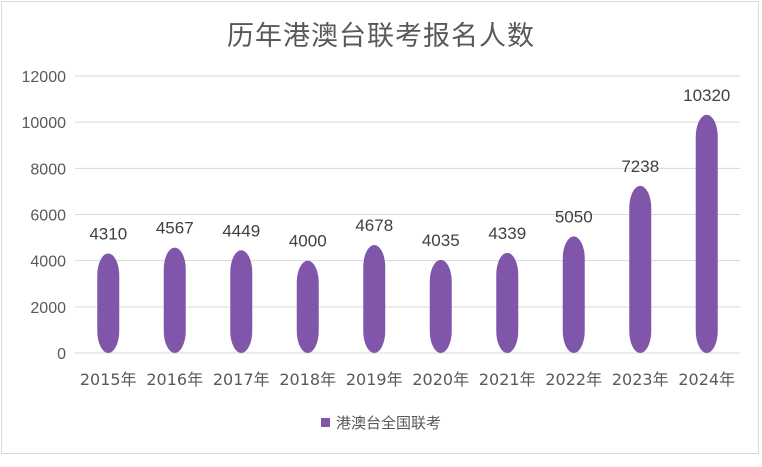  Describe the element at coordinates (388, 423) in the screenshot. I see `legend-label: 港澳台全国联考` at that location.